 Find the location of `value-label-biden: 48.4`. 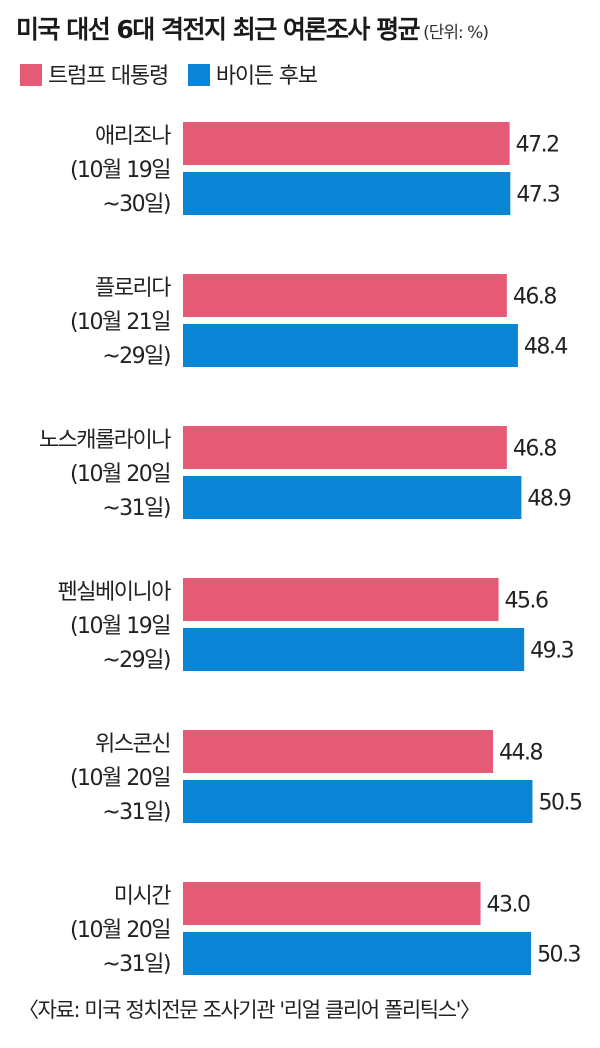

value-label-biden: 48.4 is located at coordinates (545, 347).